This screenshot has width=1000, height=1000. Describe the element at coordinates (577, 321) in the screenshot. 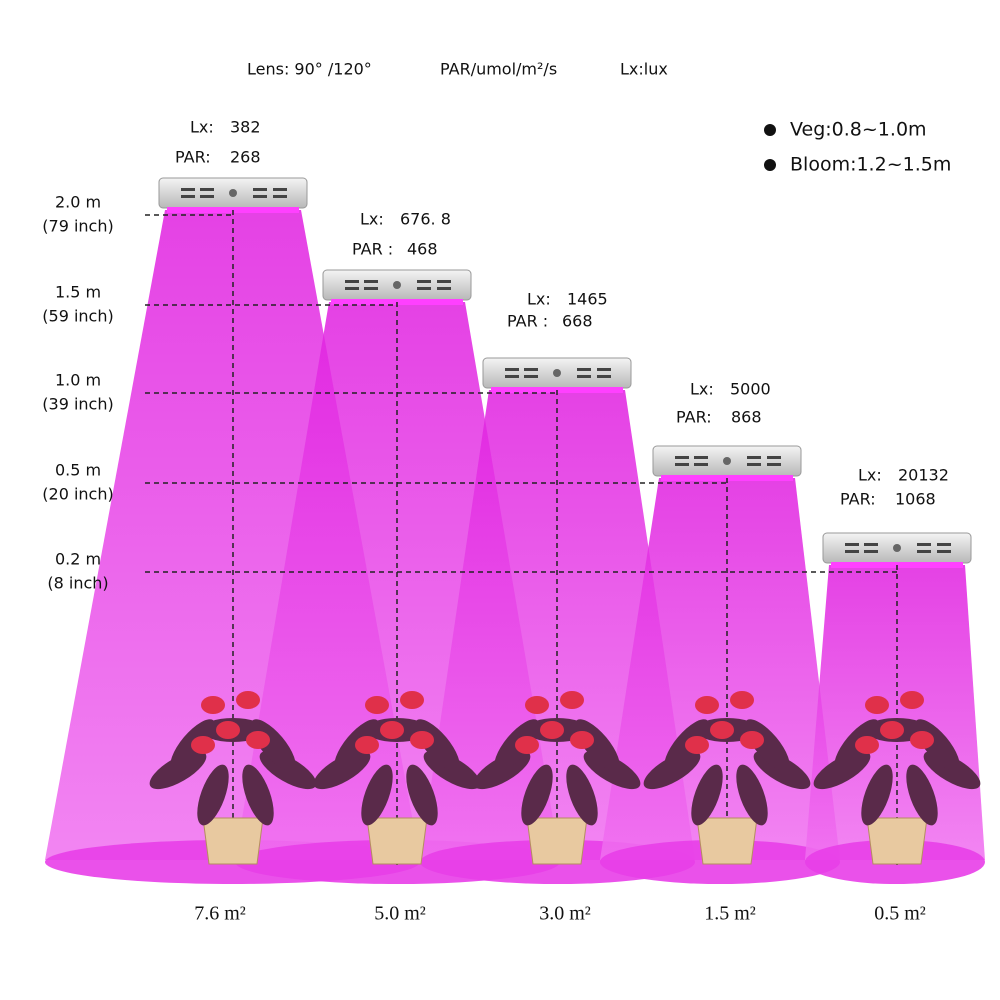

I see `par-value: 668` at that location.